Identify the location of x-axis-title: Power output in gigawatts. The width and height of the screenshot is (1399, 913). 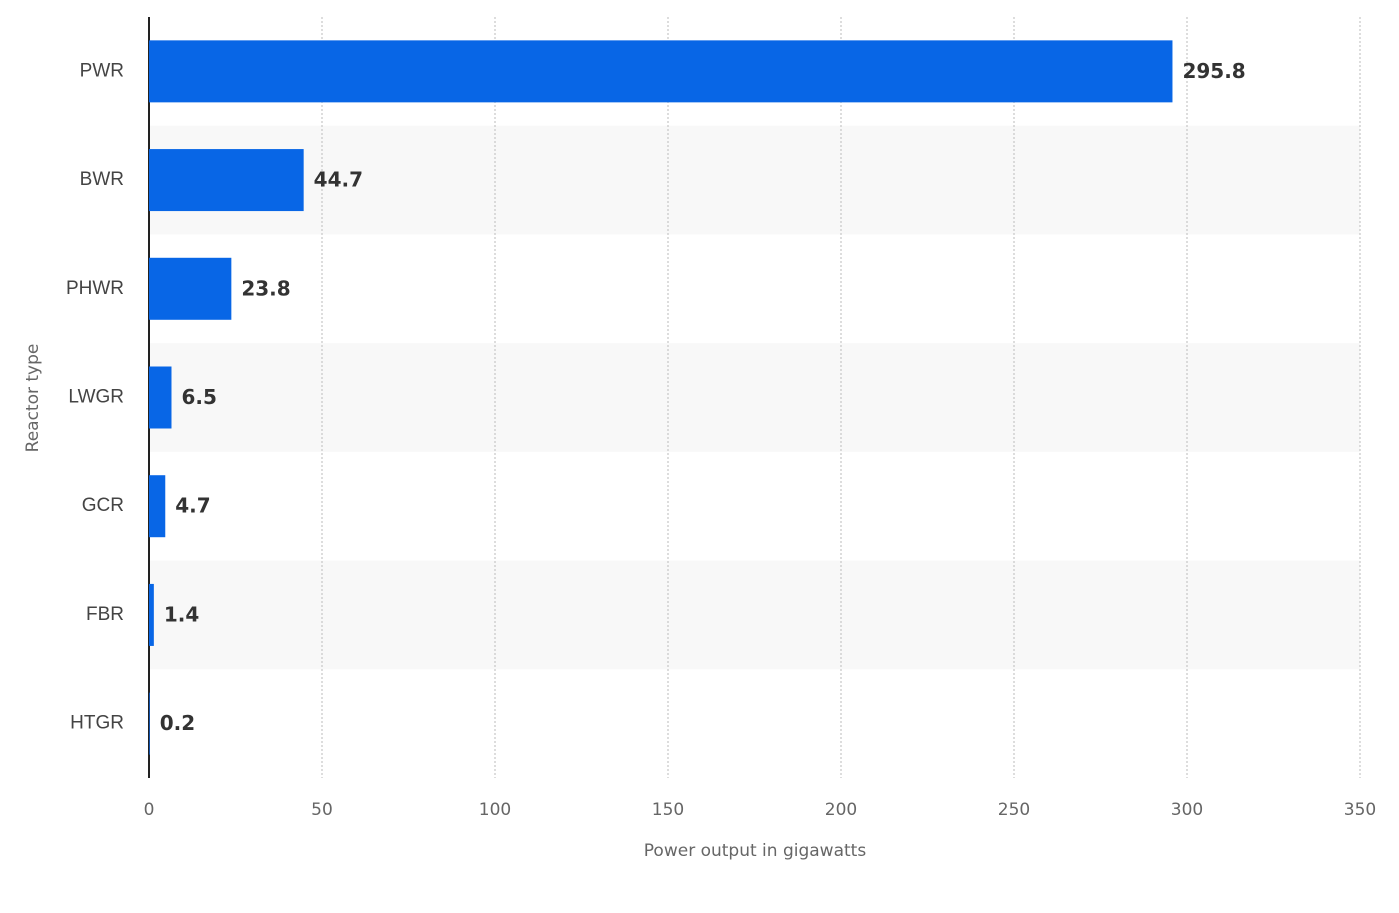
(755, 851).